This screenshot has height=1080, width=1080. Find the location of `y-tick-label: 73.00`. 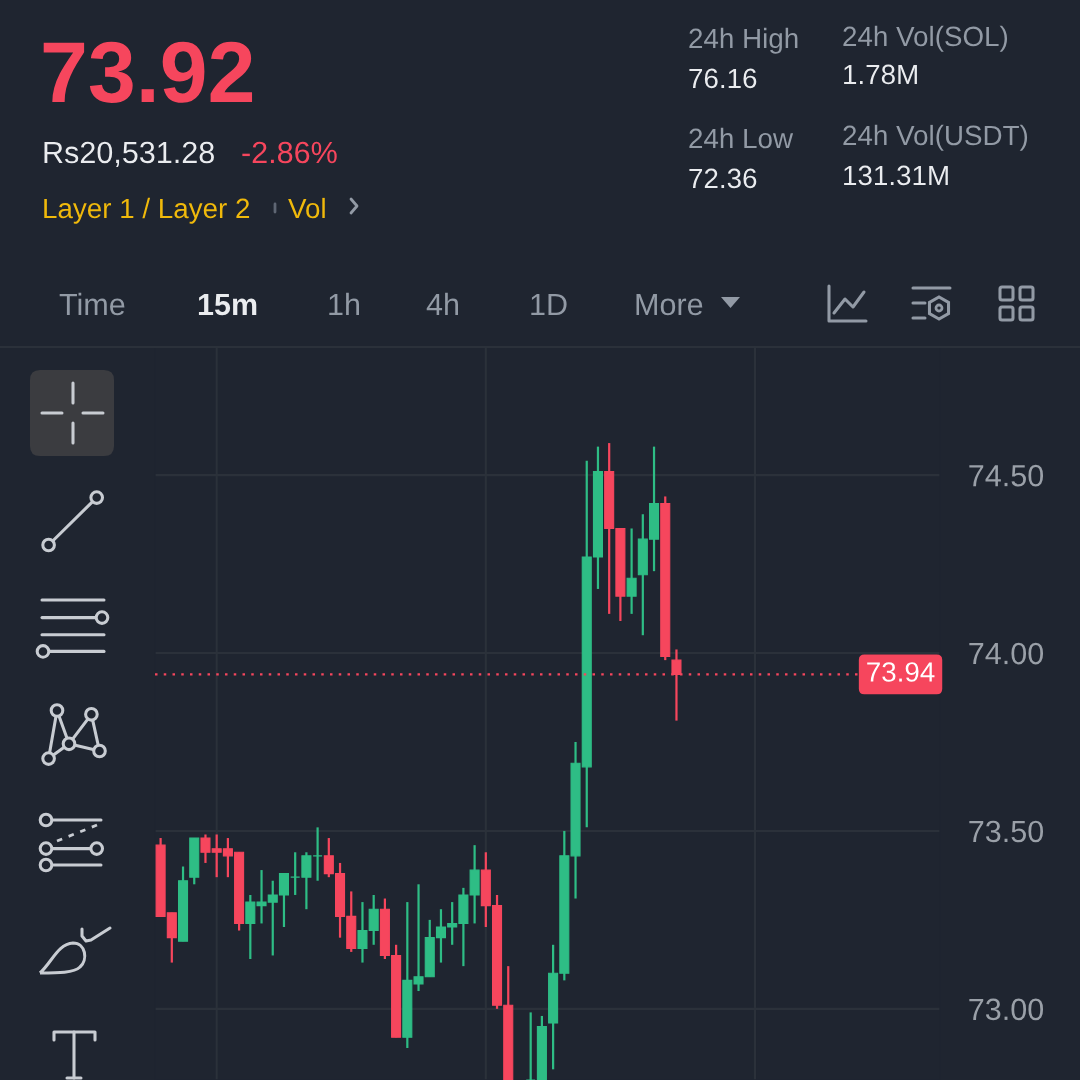

y-tick-label: 73.00 is located at coordinates (1006, 1009).